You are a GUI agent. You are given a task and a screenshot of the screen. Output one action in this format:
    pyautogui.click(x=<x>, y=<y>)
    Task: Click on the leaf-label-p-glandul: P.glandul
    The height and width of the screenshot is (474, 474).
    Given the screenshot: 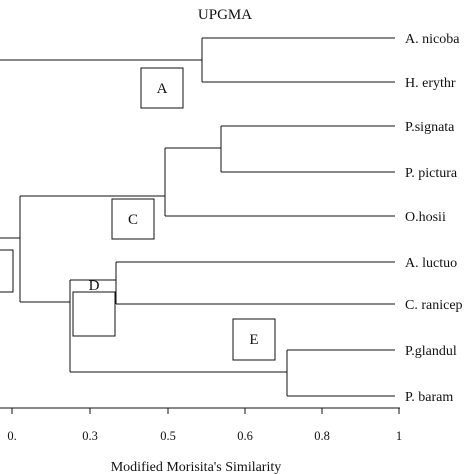 What is the action you would take?
    pyautogui.click(x=431, y=351)
    